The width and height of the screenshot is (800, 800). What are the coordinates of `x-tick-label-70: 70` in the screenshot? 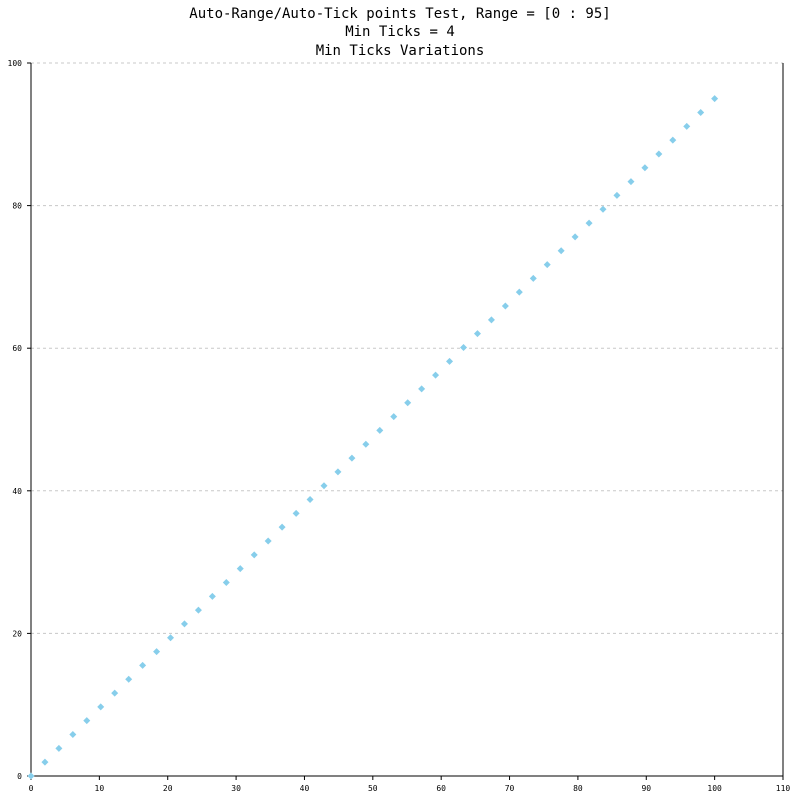 It's located at (510, 788).